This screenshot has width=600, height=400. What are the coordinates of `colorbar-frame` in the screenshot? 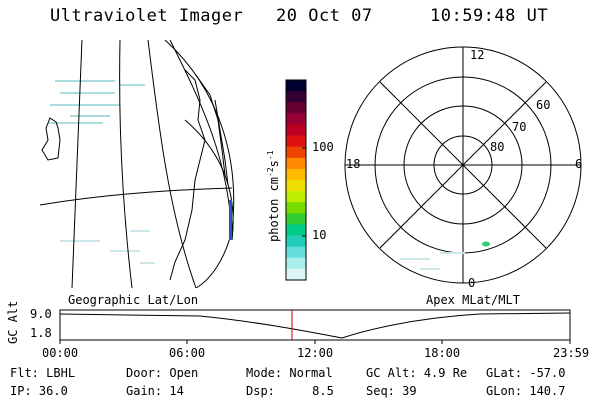 It's located at (296, 180).